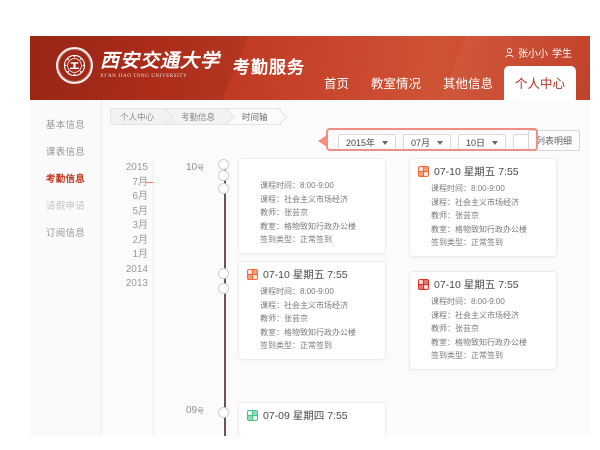 Image resolution: width=600 pixels, height=450 pixels. I want to click on year-list-item-2014: 2014, so click(136, 269).